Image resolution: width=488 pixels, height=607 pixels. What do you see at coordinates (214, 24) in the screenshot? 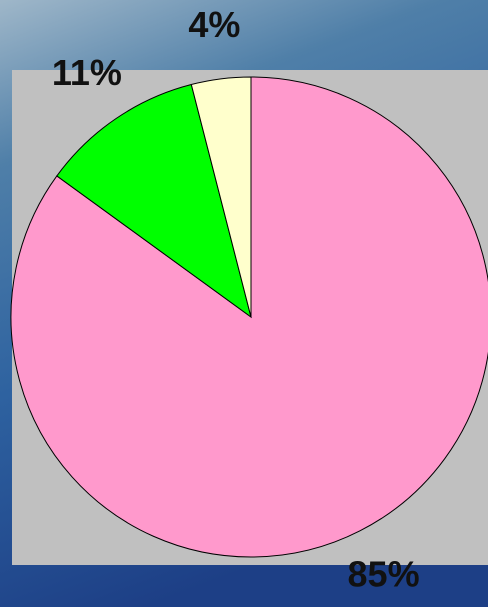
I see `data-label: 4%` at bounding box center [214, 24].